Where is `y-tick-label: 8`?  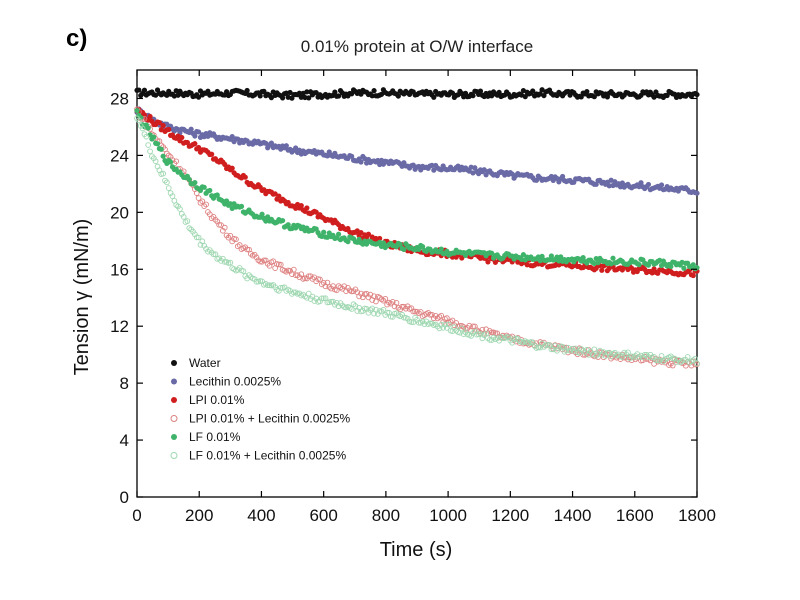 y-tick-label: 8 is located at coordinates (124, 383).